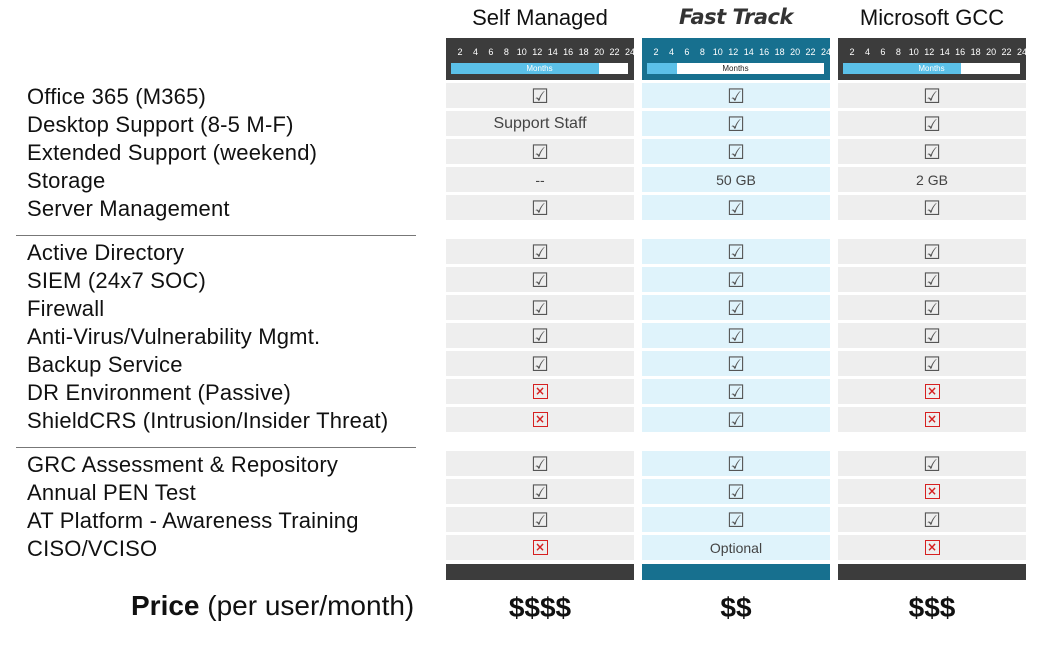 Image resolution: width=1046 pixels, height=649 pixels. Describe the element at coordinates (216, 447) in the screenshot. I see `group-divider` at that location.